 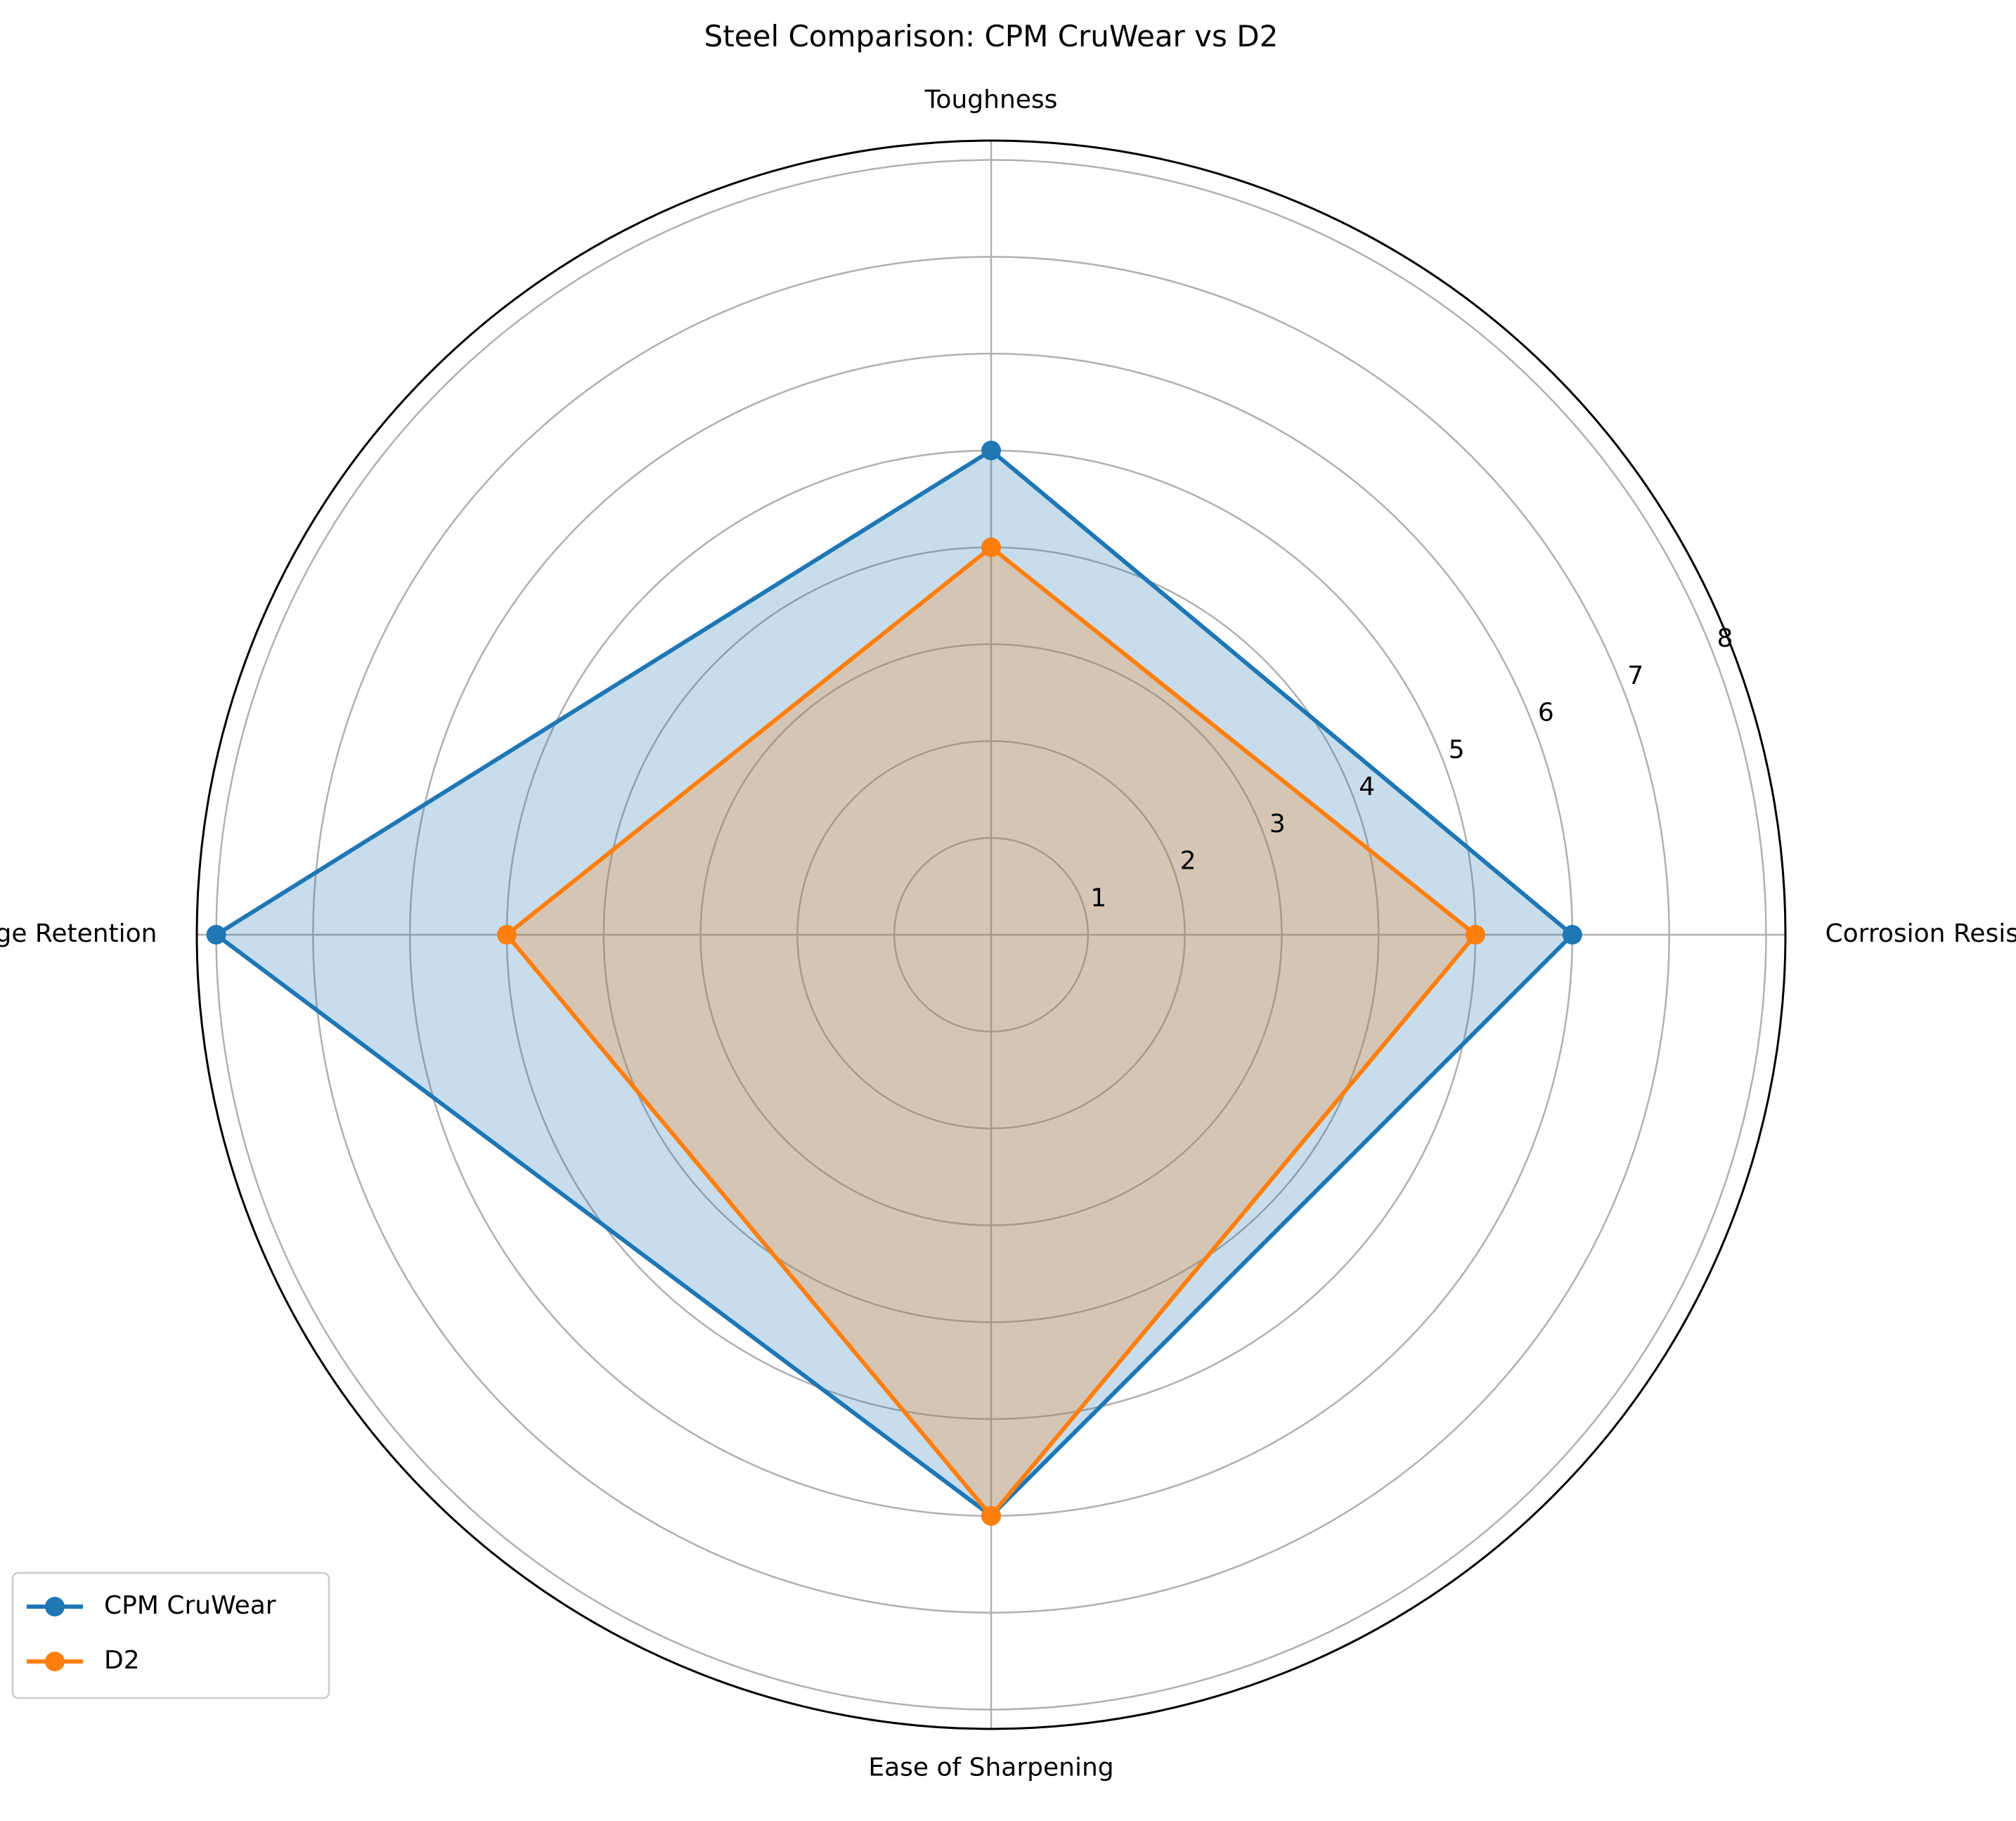 What do you see at coordinates (1277, 824) in the screenshot?
I see `tick-label-3: 3` at bounding box center [1277, 824].